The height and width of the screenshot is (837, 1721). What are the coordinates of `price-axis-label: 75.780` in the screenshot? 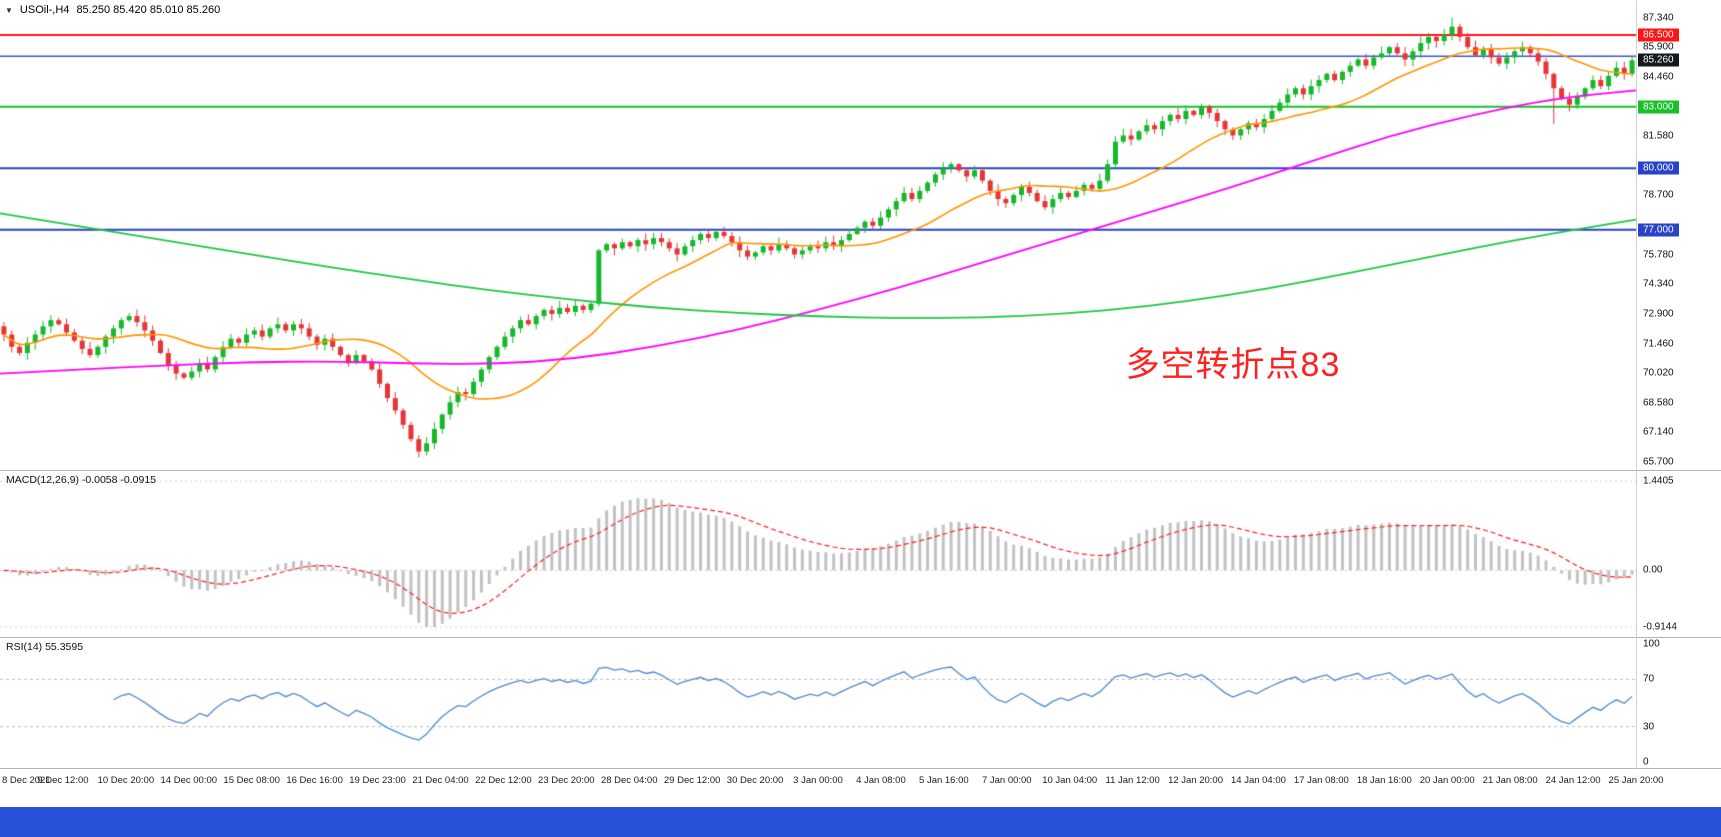 It's located at (1658, 255).